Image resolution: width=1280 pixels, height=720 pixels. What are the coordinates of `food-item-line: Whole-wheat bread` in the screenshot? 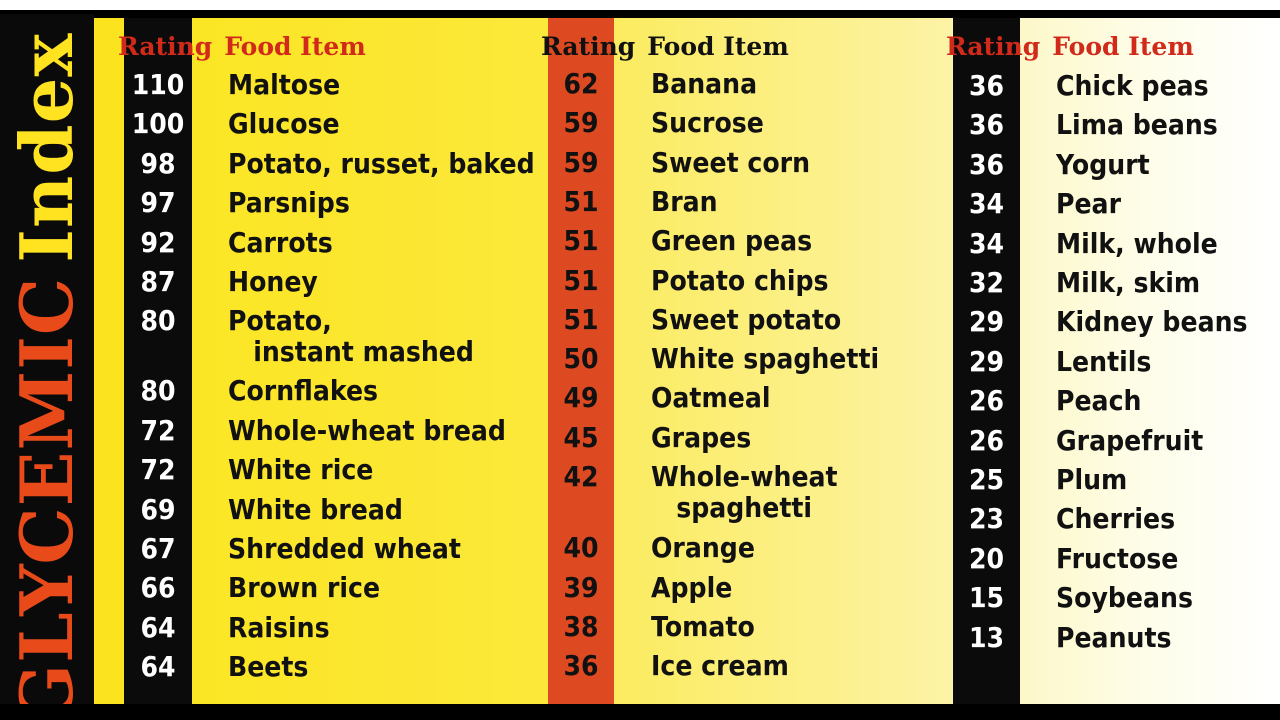 It's located at (367, 430).